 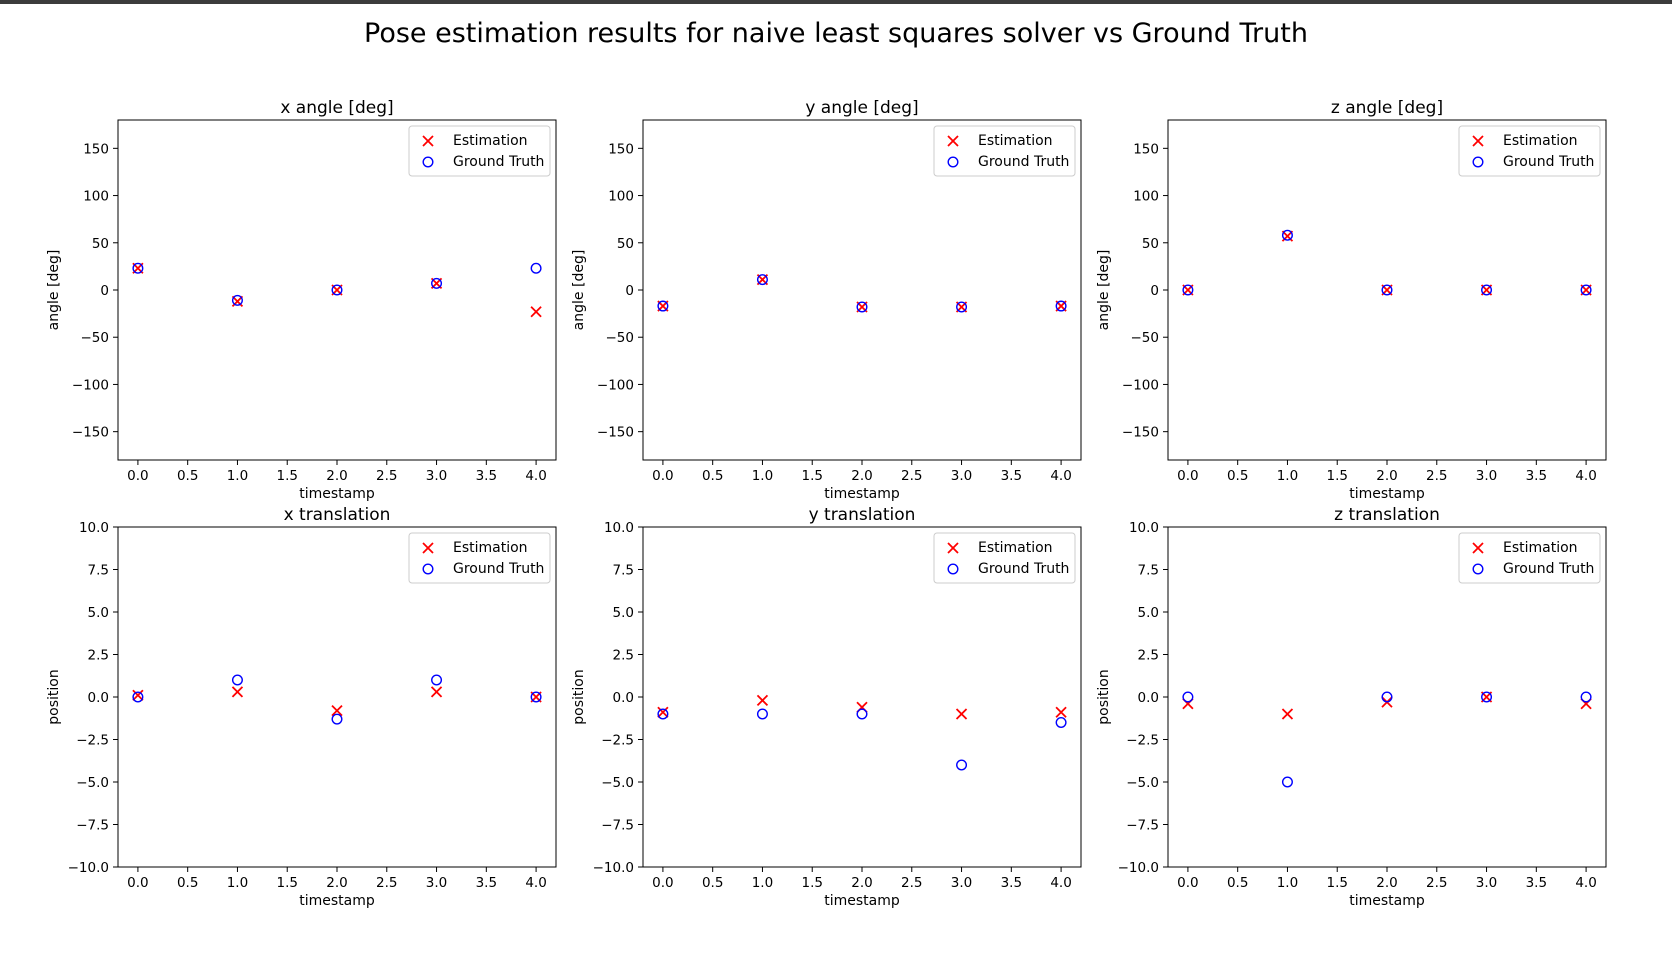 I want to click on subplot-title: z angle [deg], so click(x=1387, y=108).